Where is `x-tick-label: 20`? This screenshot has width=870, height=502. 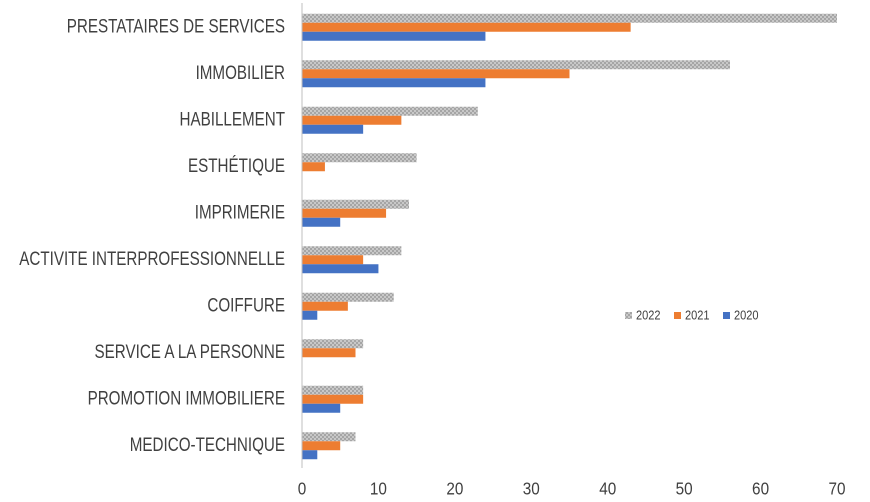
x-tick-label: 20 is located at coordinates (454, 489).